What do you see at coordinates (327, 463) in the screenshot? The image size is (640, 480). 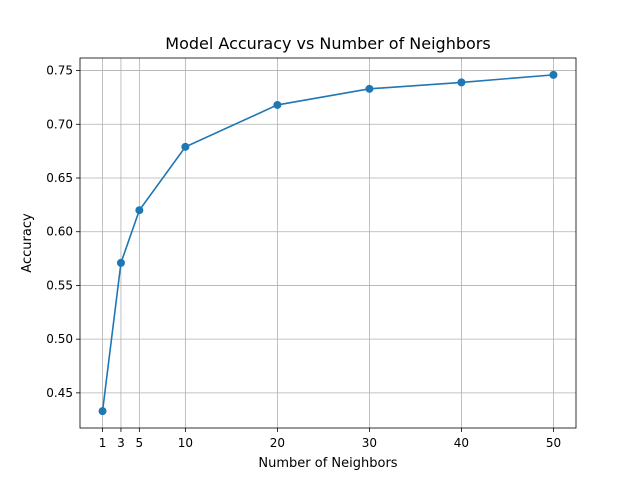 I see `x-axis-label: Number of Neighbors` at bounding box center [327, 463].